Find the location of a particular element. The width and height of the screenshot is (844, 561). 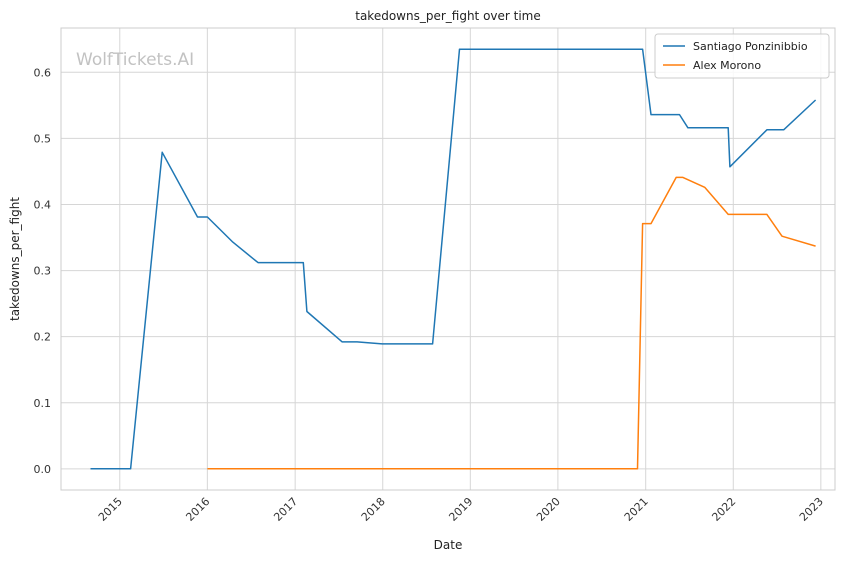

y-tick-label: 0.5 is located at coordinates (43, 138).